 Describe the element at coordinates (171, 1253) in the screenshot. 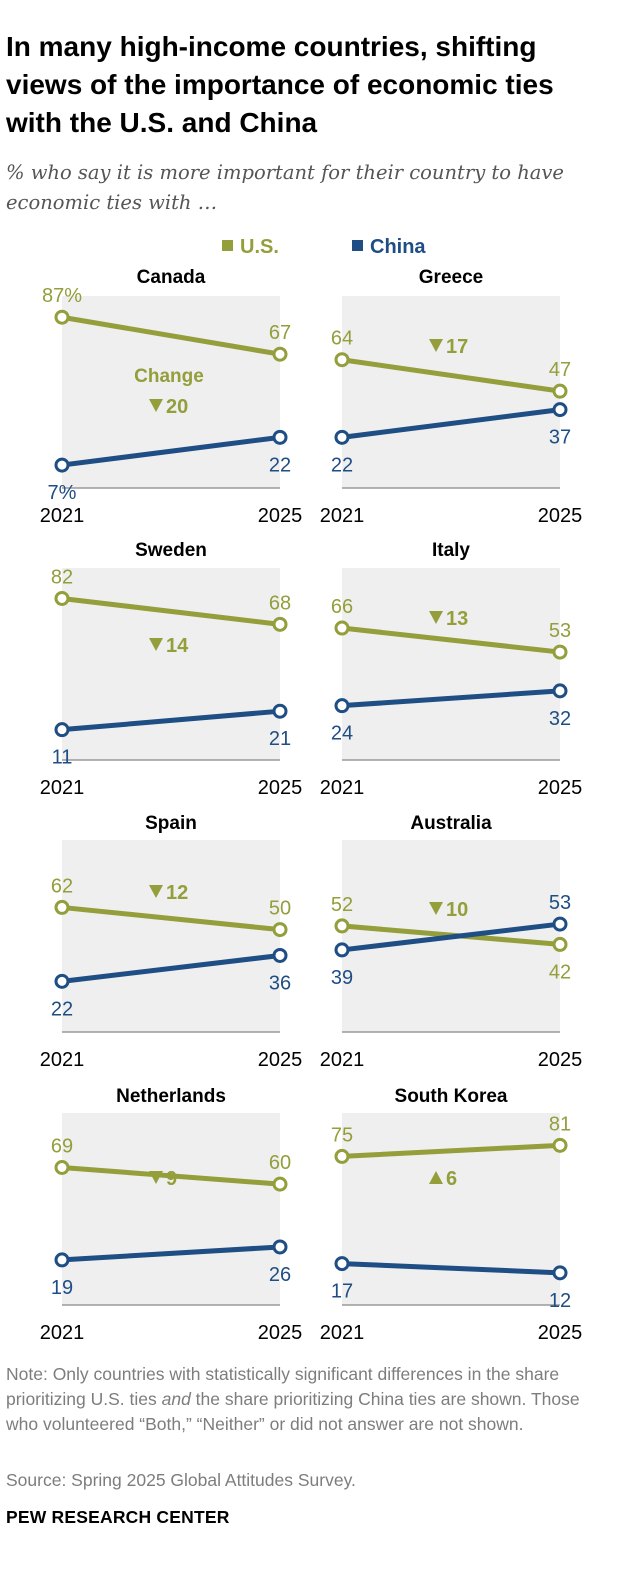

I see `series-line-china-netherlands` at that location.